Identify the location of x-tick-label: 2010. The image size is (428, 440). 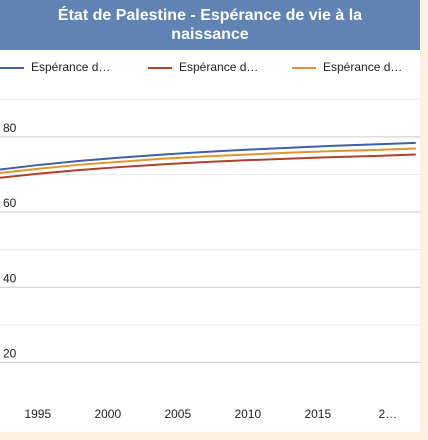
(247, 414).